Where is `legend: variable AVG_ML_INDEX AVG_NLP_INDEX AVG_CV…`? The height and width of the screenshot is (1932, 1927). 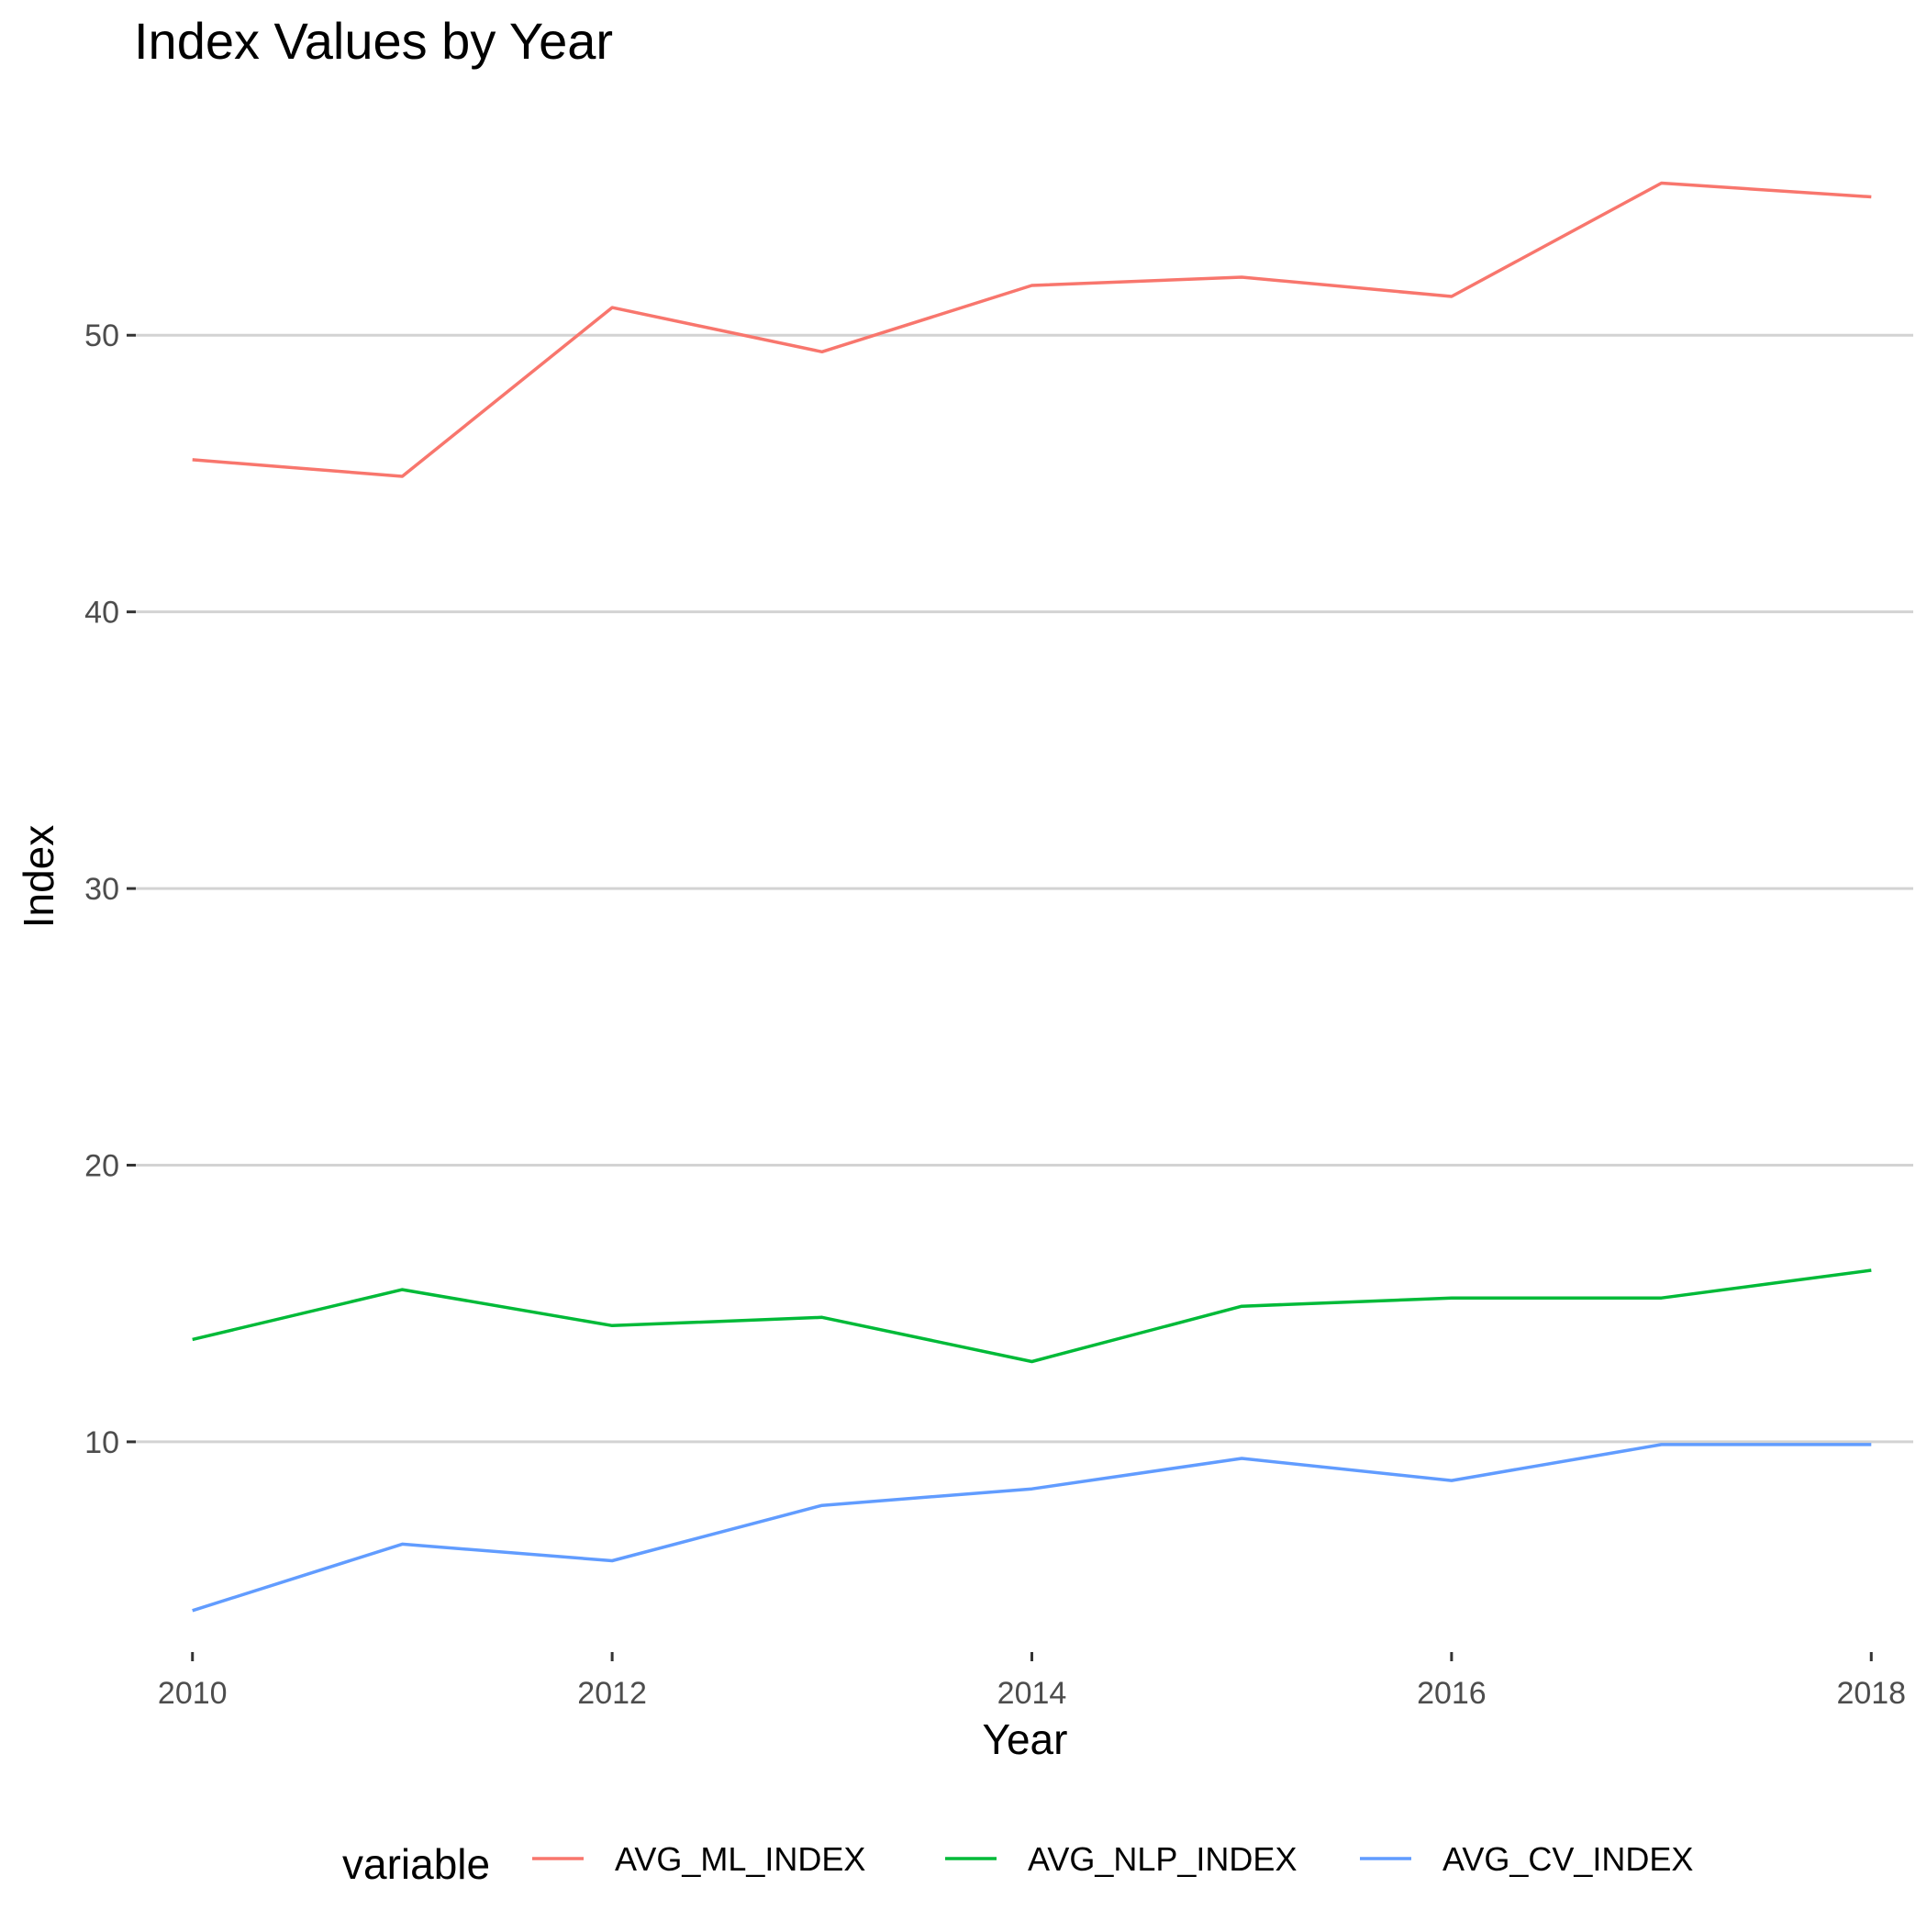 legend: variable AVG_ML_INDEX AVG_NLP_INDEX AVG_CV… is located at coordinates (1017, 1864).